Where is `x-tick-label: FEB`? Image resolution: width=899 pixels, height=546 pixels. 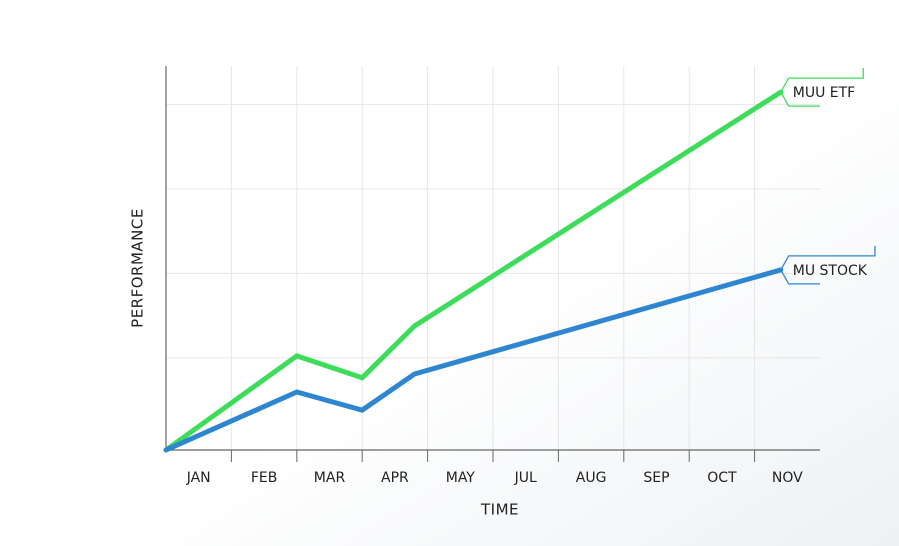
x-tick-label: FEB is located at coordinates (264, 478).